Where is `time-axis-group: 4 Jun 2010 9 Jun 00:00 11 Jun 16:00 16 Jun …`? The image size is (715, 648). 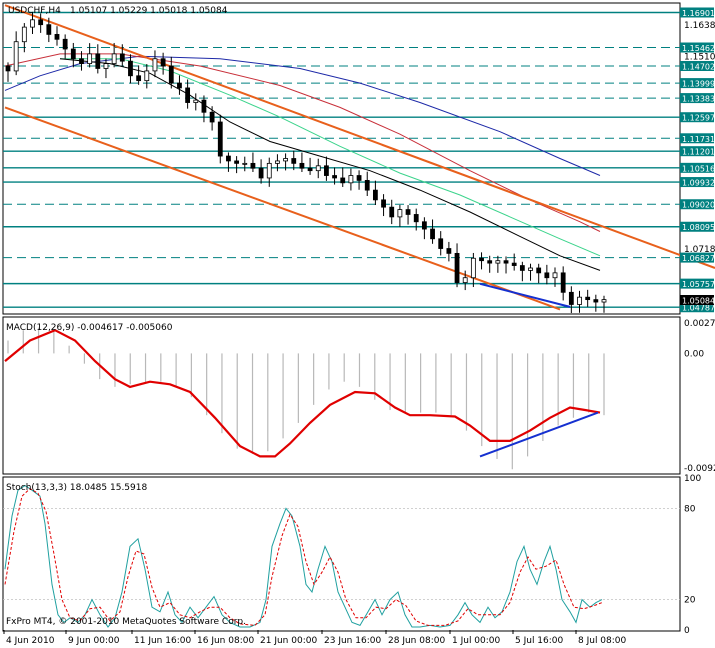 time-axis-group: 4 Jun 2010 9 Jun 00:00 11 Jun 16:00 16 Jun … is located at coordinates (315, 638).